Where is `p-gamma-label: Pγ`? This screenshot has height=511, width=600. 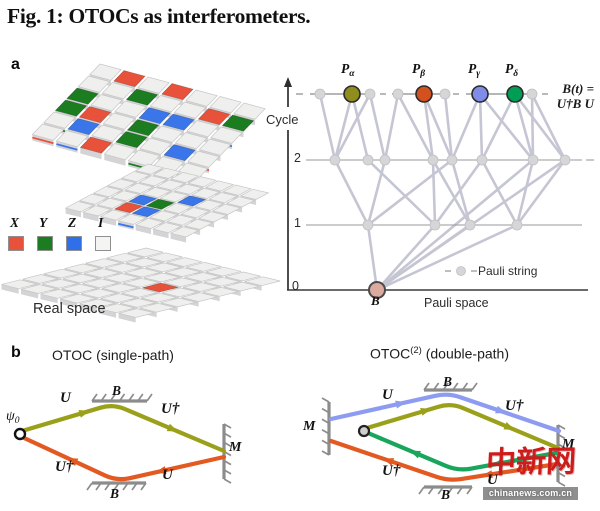 p-gamma-label: Pγ is located at coordinates (474, 70).